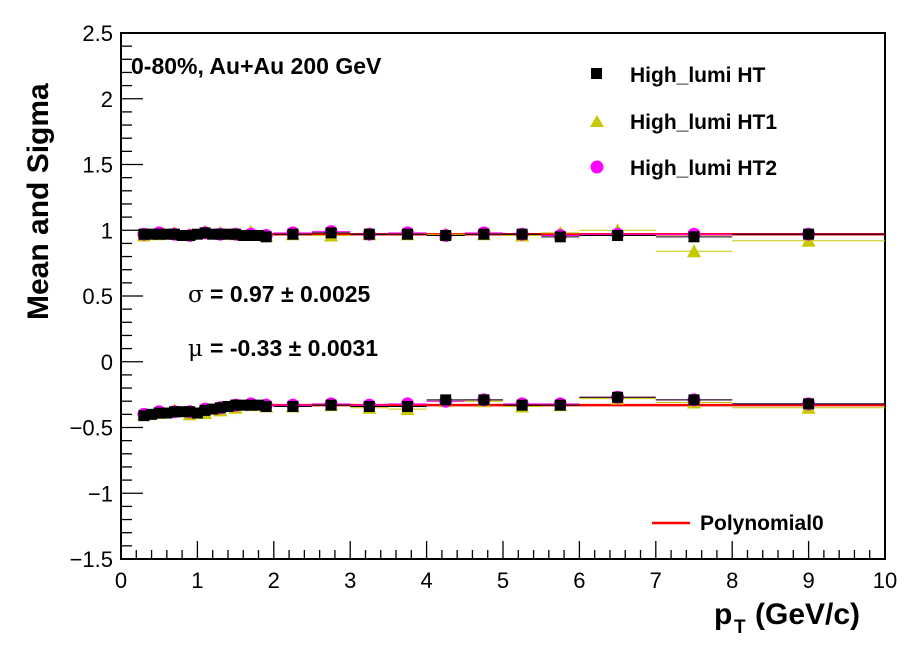  Describe the element at coordinates (807, 614) in the screenshot. I see `x-axis-title-unit: (GeV/c)` at that location.